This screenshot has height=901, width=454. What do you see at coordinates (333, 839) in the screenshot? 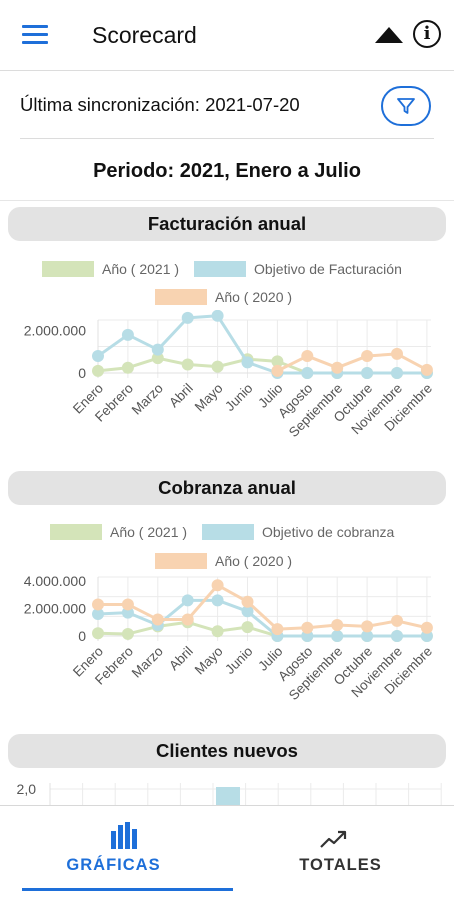
I see `trending-up-icon` at bounding box center [333, 839].